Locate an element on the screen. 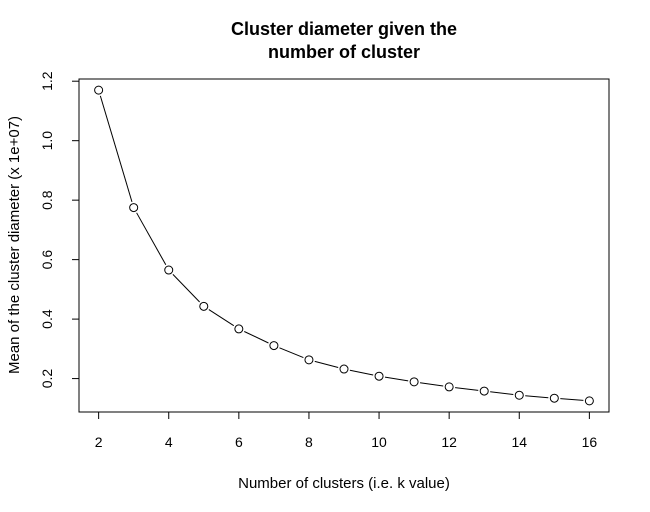 This screenshot has width=650, height=512. y-tick-label: 0.2 is located at coordinates (47, 379).